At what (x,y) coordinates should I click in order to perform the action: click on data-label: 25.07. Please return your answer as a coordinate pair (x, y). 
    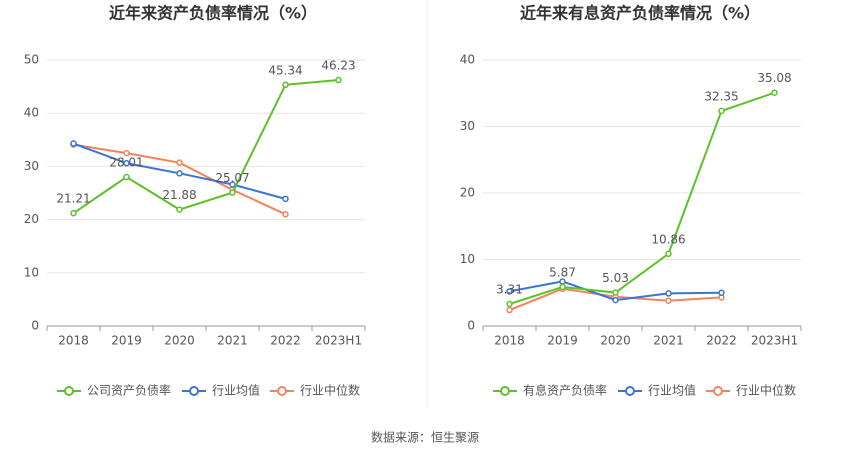
    Looking at the image, I should click on (232, 178).